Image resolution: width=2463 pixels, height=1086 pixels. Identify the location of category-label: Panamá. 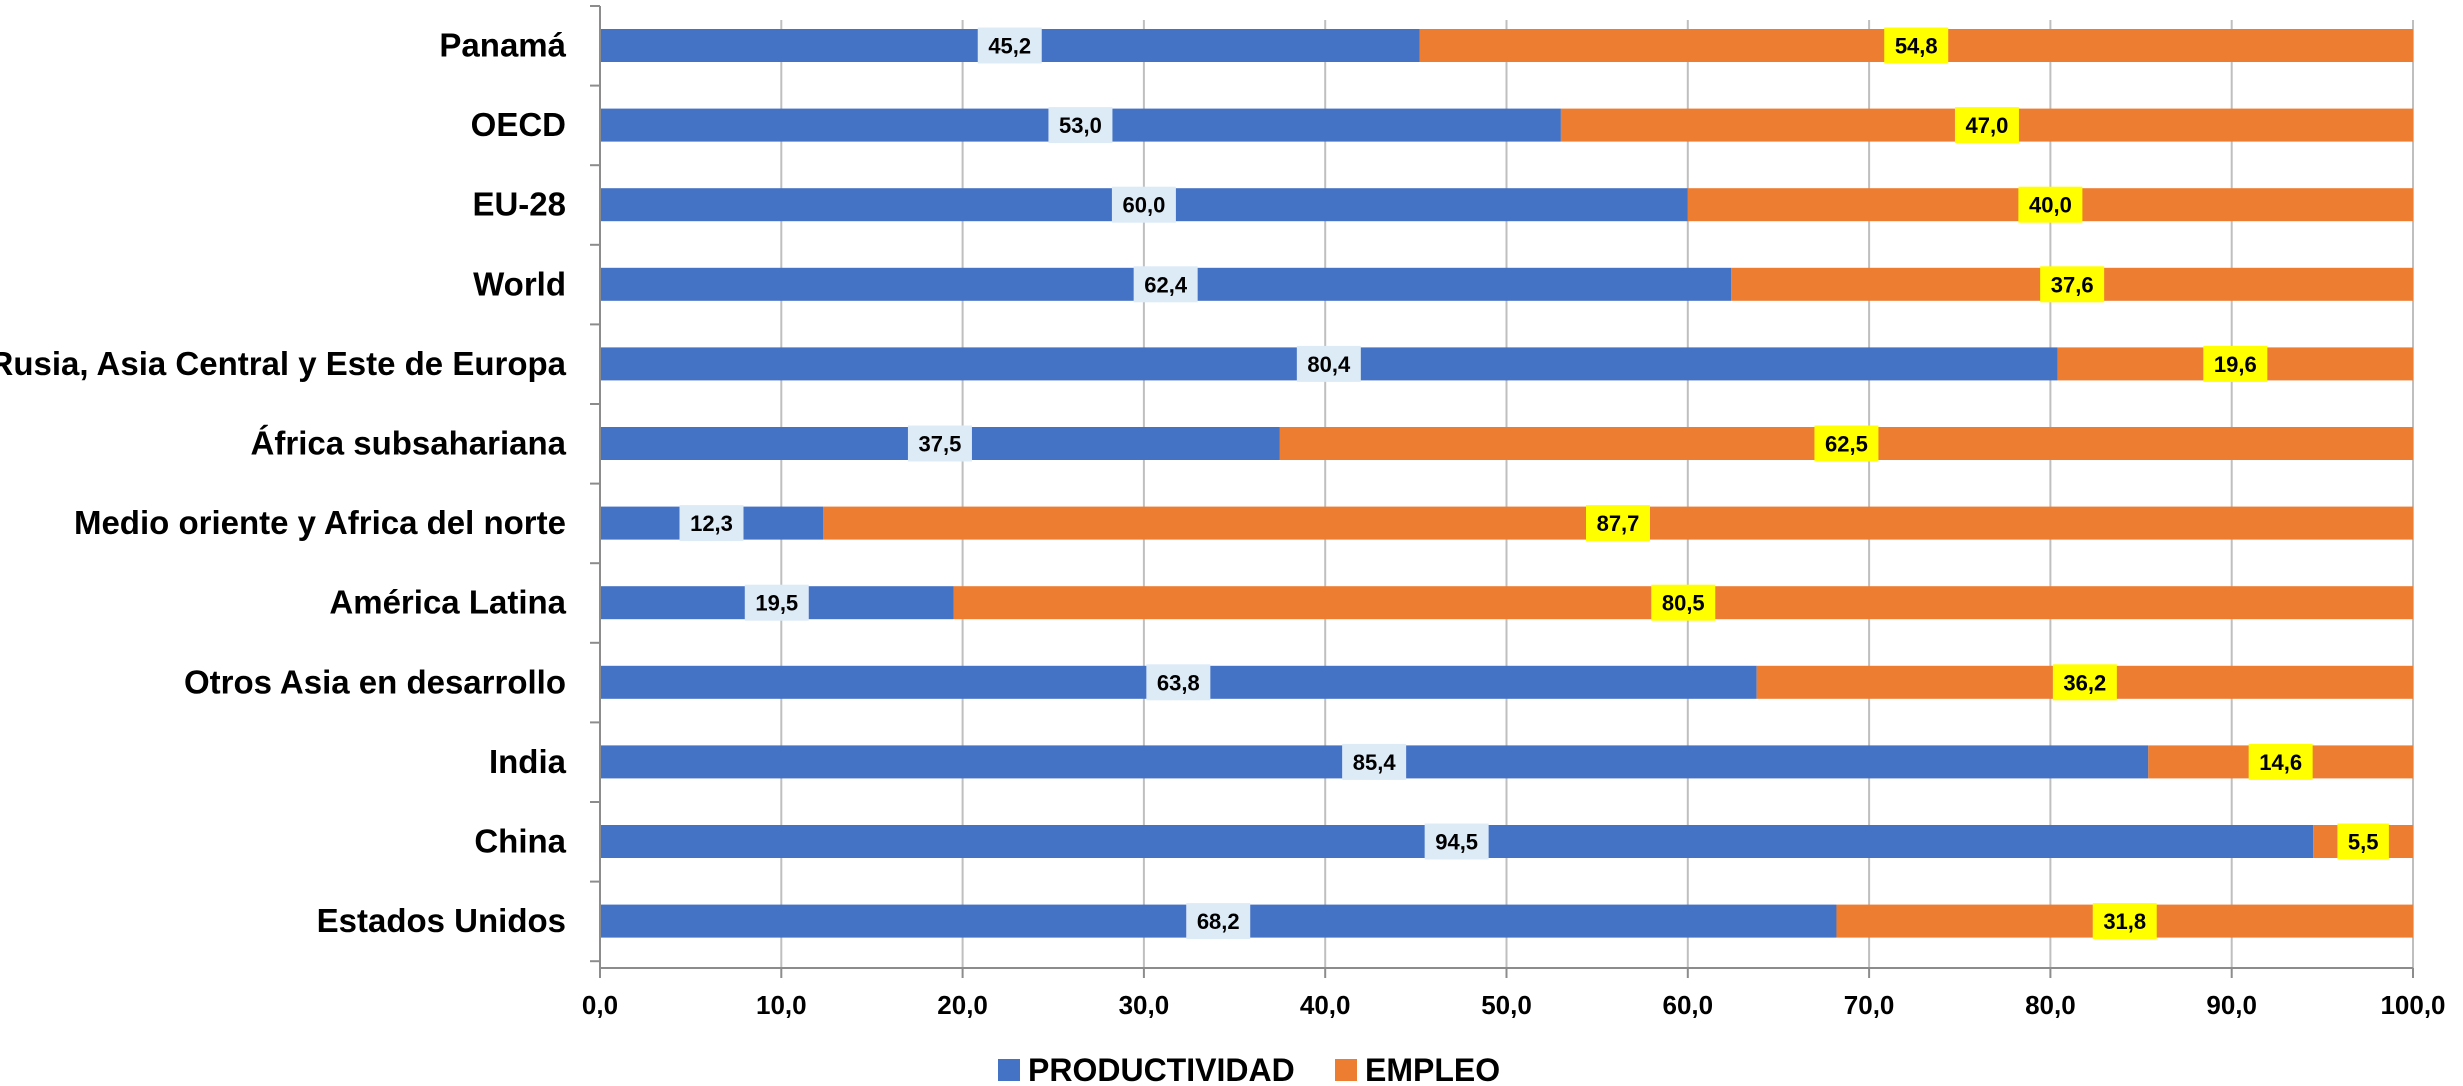
(502, 45).